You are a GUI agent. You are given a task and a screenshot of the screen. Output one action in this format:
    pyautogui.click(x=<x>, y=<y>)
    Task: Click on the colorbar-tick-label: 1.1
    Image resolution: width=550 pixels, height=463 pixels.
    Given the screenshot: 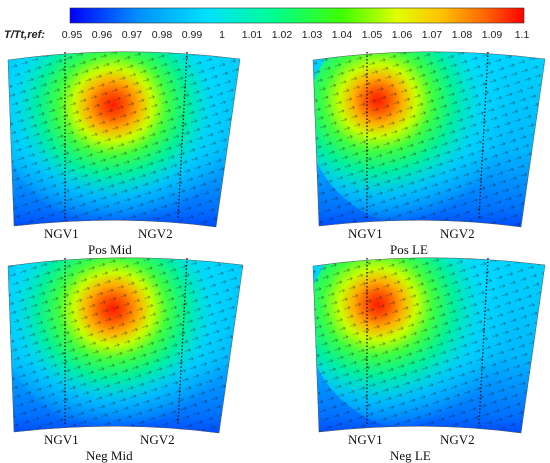 What is the action you would take?
    pyautogui.click(x=522, y=35)
    